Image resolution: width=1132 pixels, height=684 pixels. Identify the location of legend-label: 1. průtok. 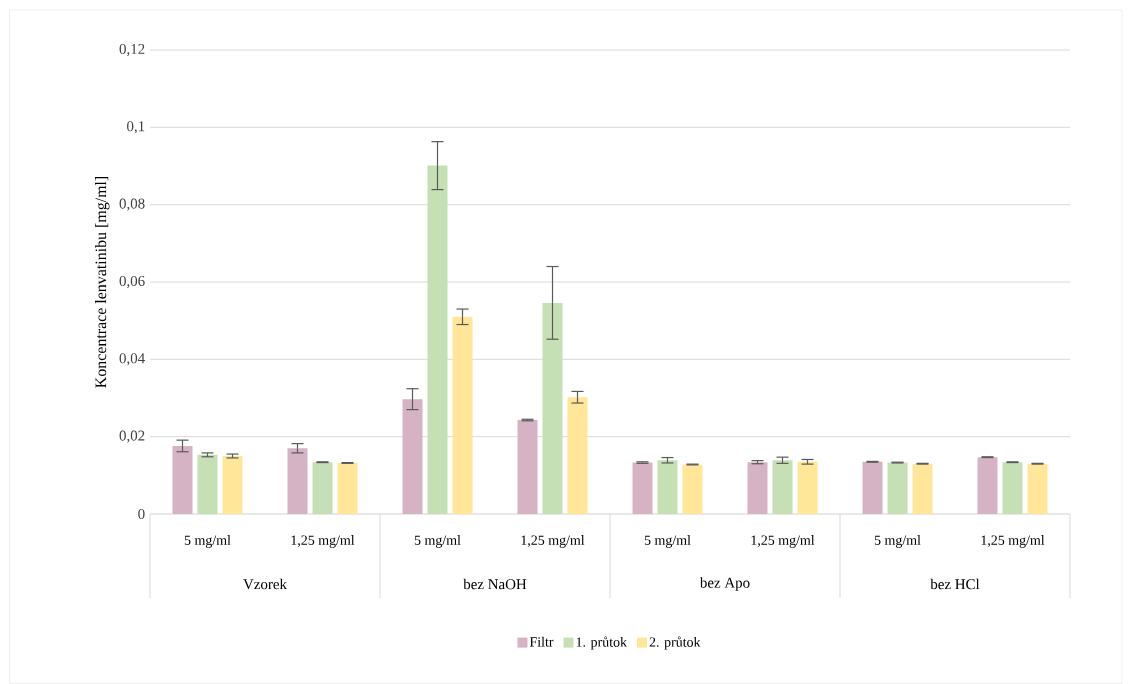
(602, 643).